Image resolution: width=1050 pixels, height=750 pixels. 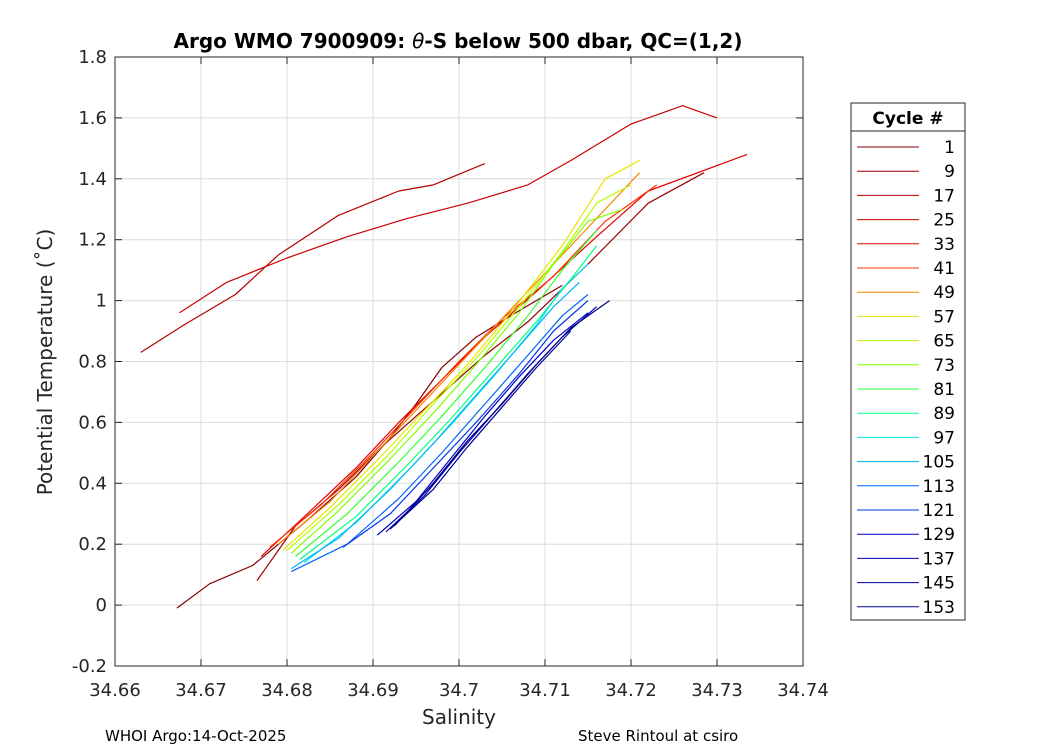 What do you see at coordinates (418, 41) in the screenshot?
I see `title-theta: θ` at bounding box center [418, 41].